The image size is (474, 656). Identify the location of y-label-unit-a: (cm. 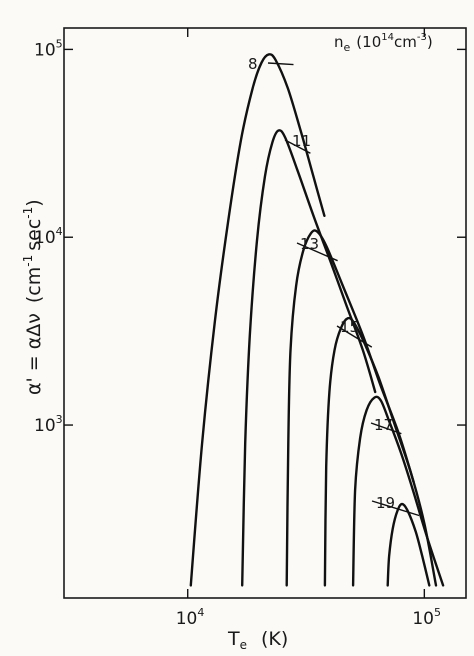
(34, 285).